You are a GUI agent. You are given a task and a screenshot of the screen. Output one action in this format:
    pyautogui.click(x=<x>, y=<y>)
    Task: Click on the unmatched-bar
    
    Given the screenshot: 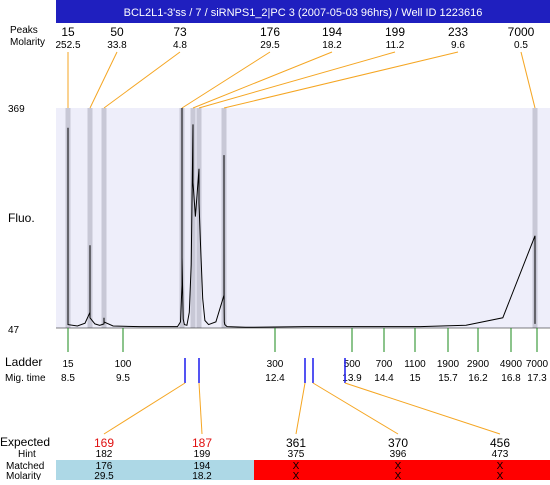 What is the action you would take?
    pyautogui.click(x=402, y=470)
    